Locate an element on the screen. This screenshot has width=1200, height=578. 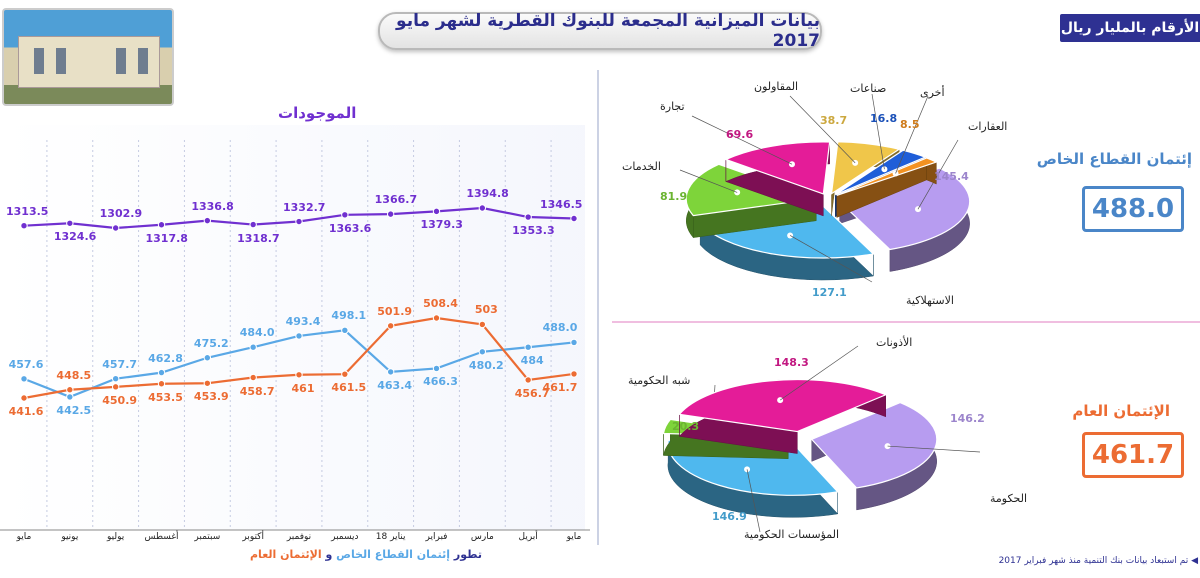
point-value-label: 461 is located at coordinates (303, 388).